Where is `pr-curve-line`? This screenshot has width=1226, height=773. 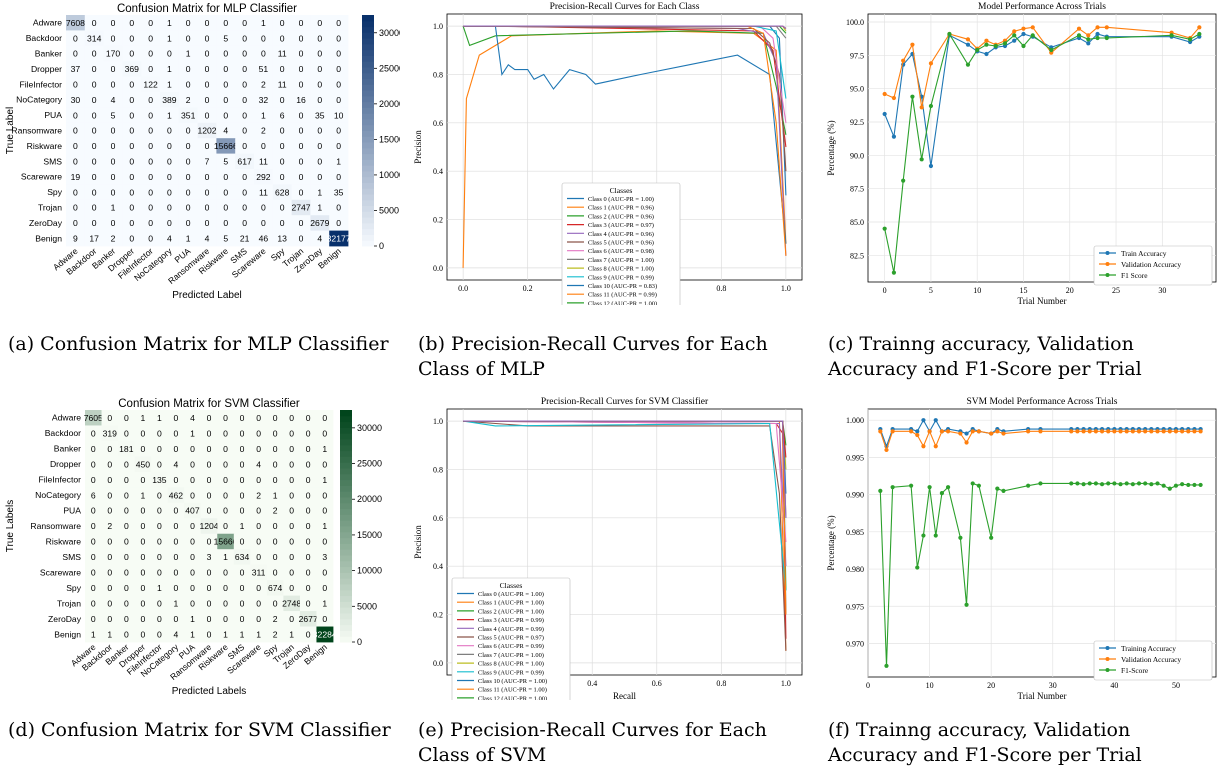 pr-curve-line is located at coordinates (625, 505).